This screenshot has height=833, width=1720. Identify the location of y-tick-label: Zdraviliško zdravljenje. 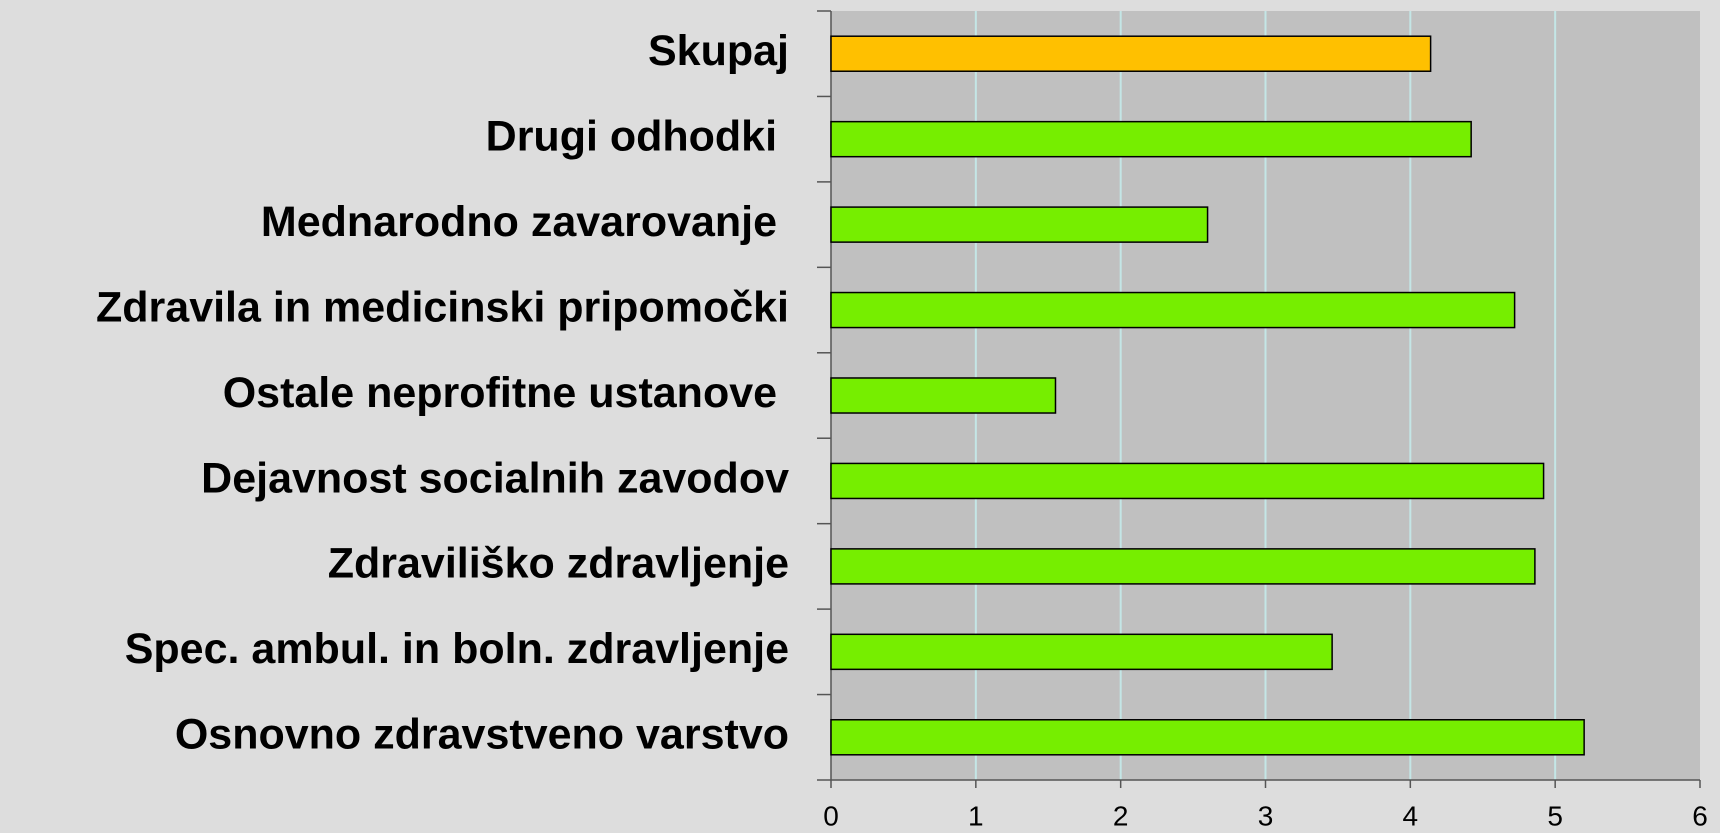
(558, 564).